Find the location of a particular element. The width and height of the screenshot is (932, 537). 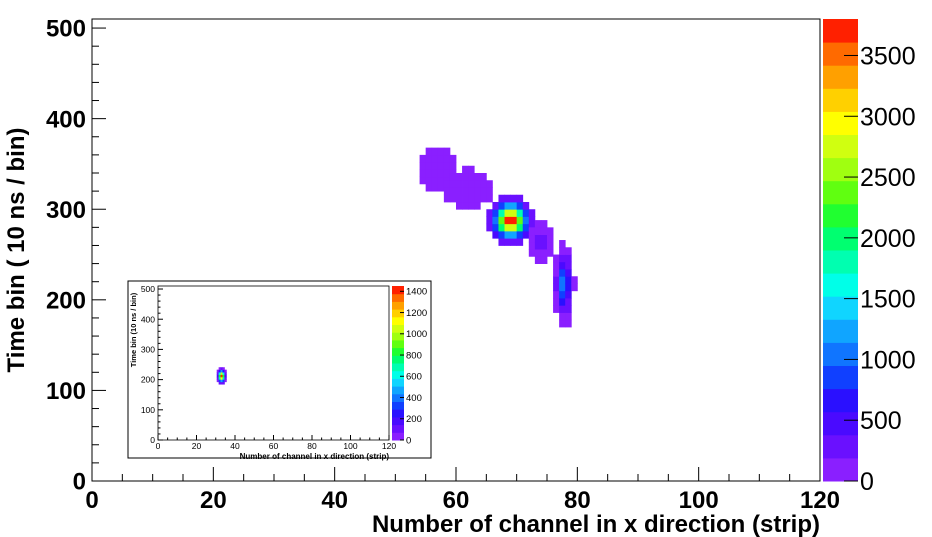

y-tick-label: 100 is located at coordinates (66, 391).